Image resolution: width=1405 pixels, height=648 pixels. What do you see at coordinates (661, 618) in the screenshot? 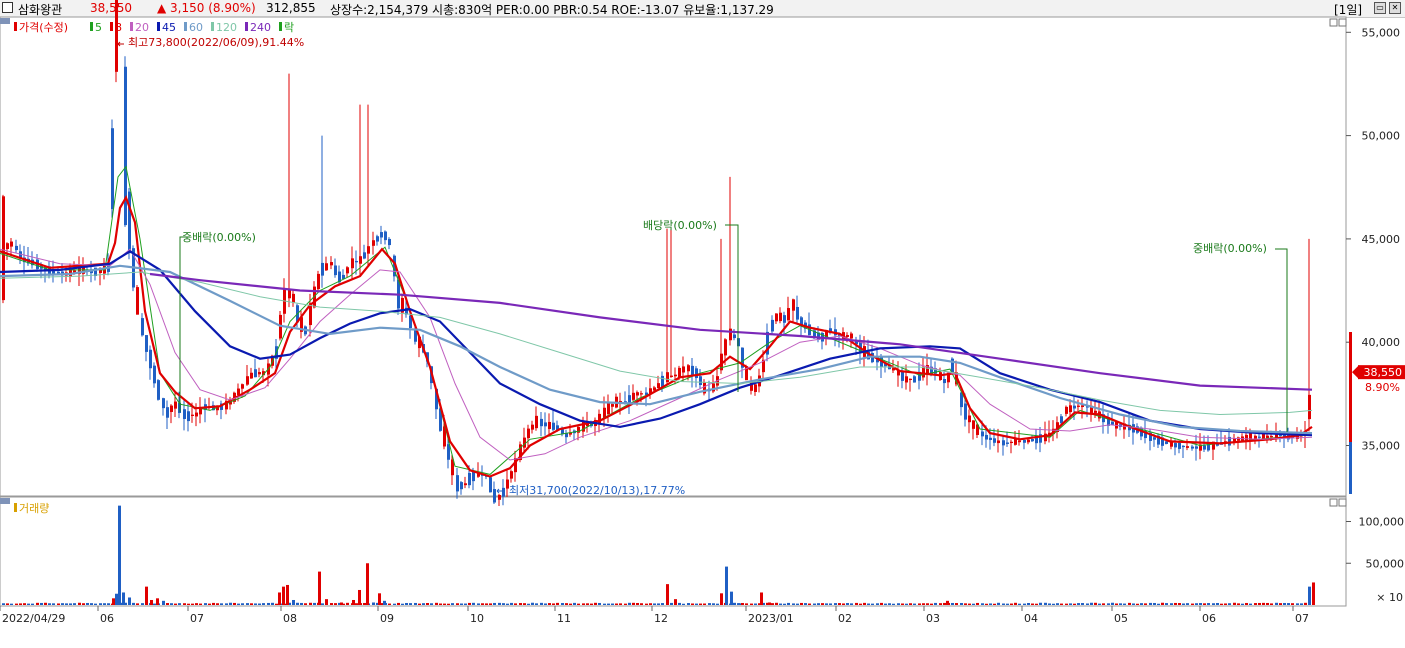
I see `date-tick-label: 12` at bounding box center [661, 618].